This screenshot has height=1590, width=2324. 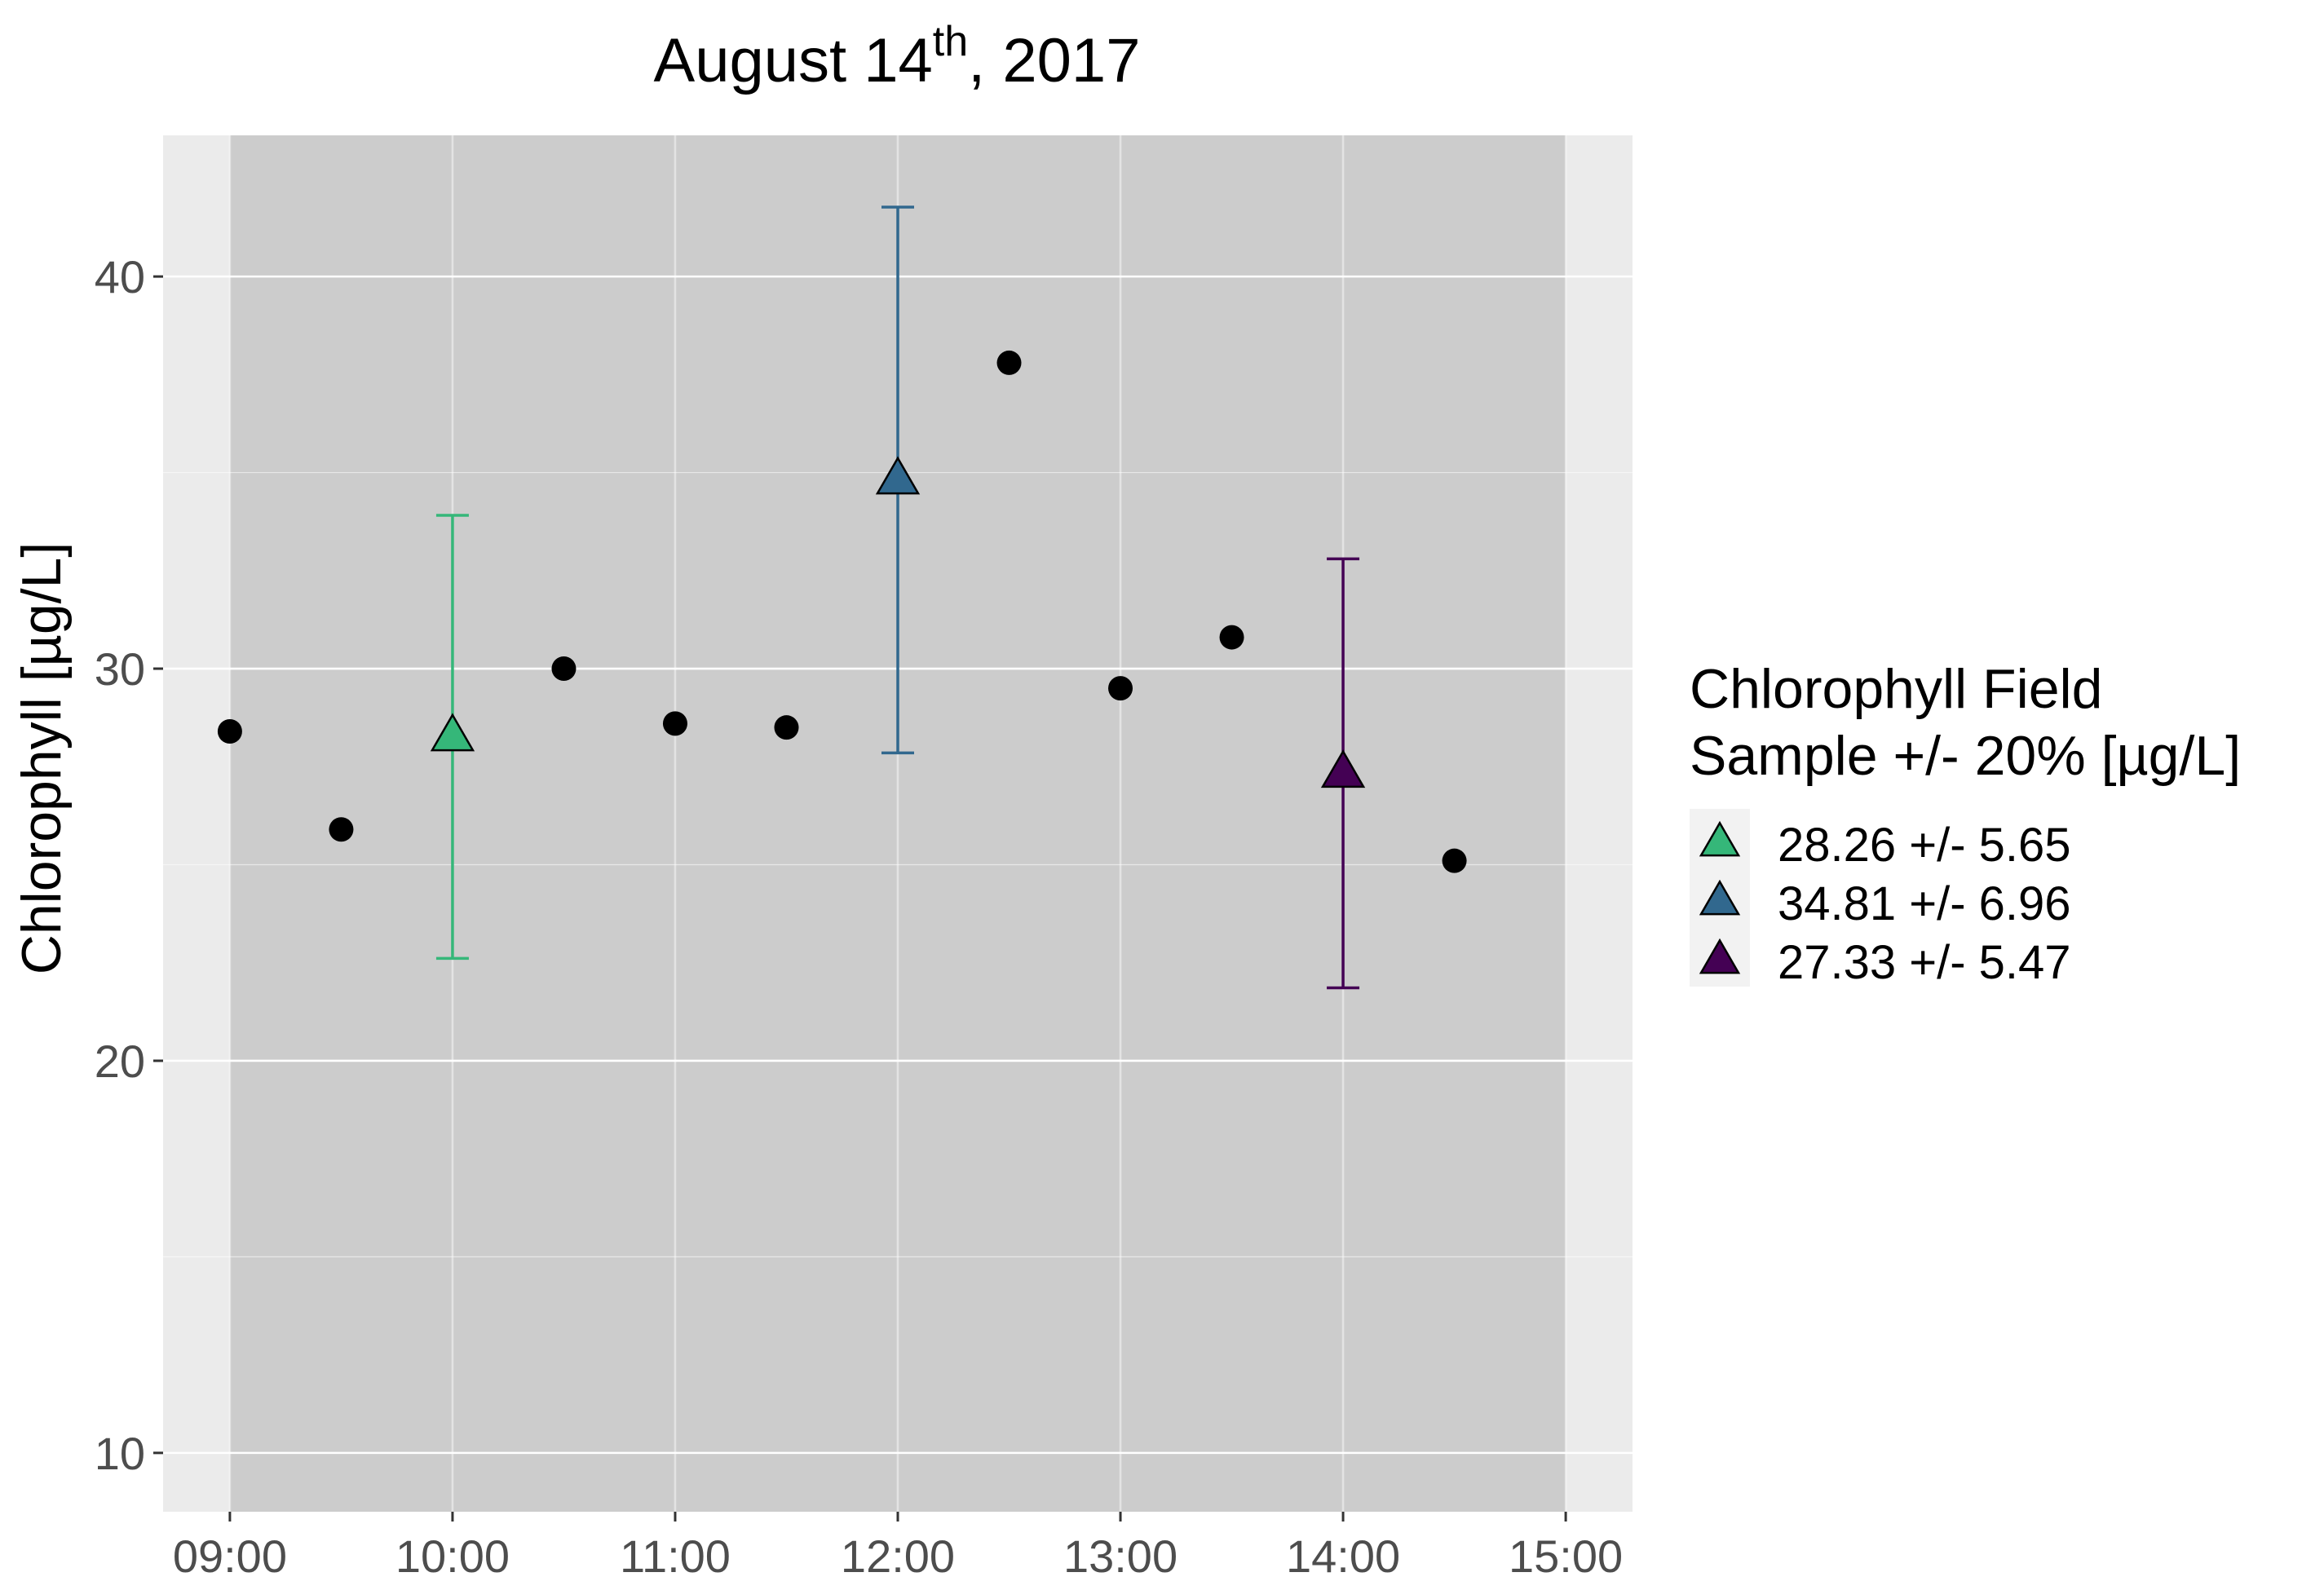 I want to click on legend-title-line-1: Chlorophyll Field, so click(x=1896, y=689).